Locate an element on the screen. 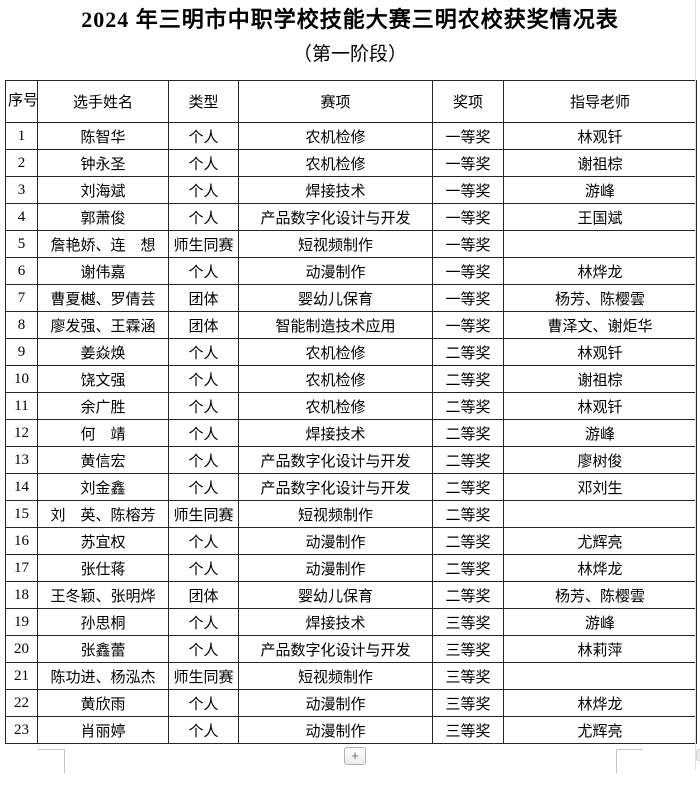 The height and width of the screenshot is (801, 700). cell-no: 14 is located at coordinates (21, 487).